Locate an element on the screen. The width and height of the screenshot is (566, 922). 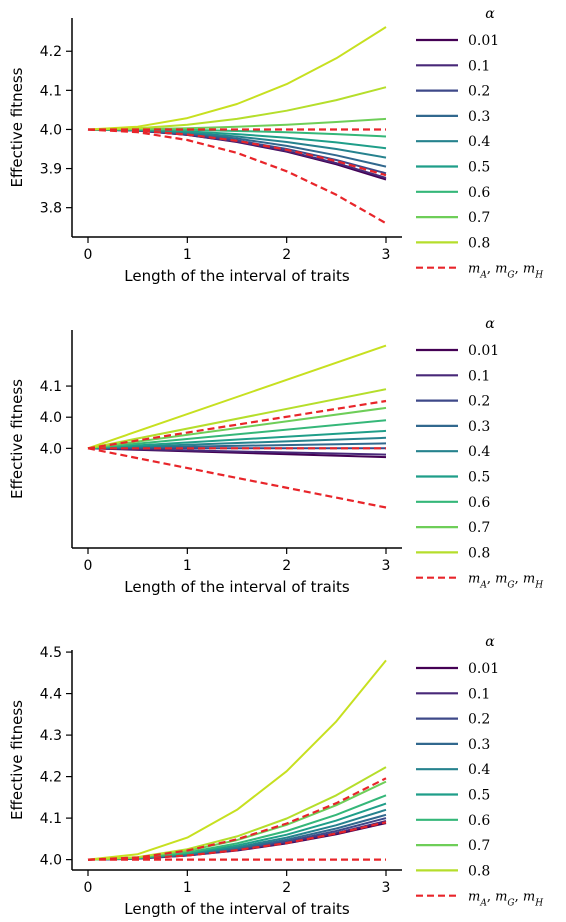
y-tick-label: 3.8 is located at coordinates (51, 209).